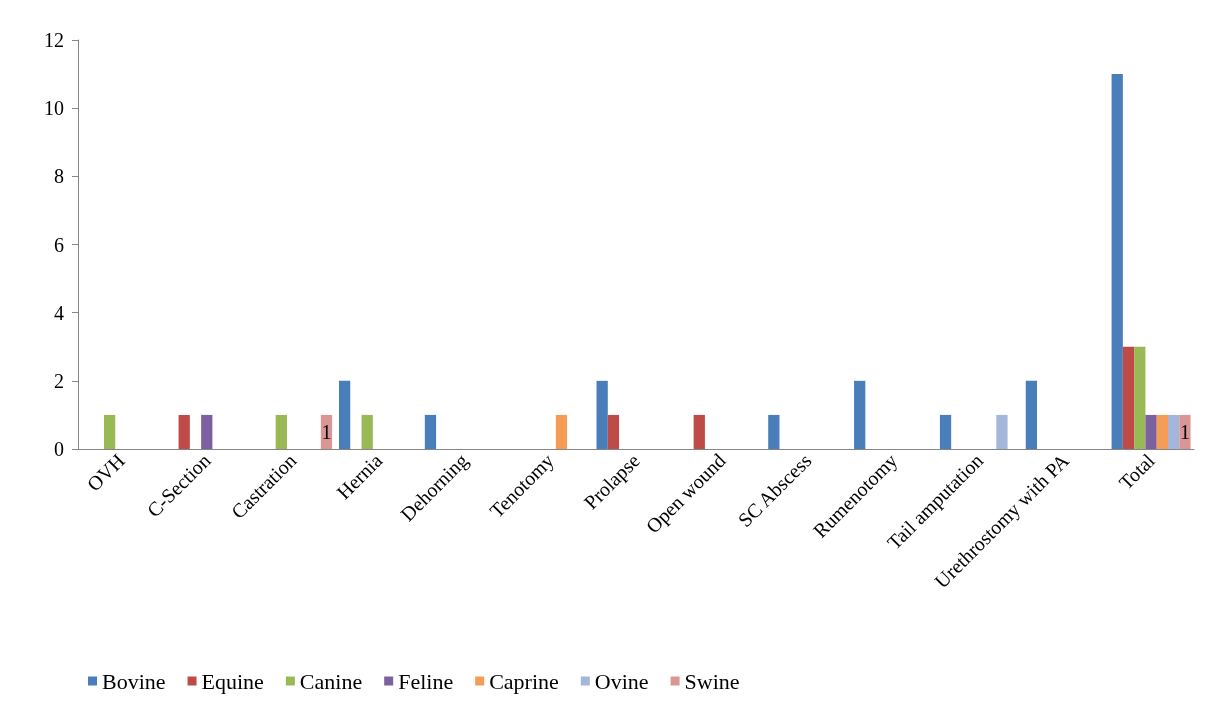  I want to click on y-tick-label: 4, so click(59, 312).